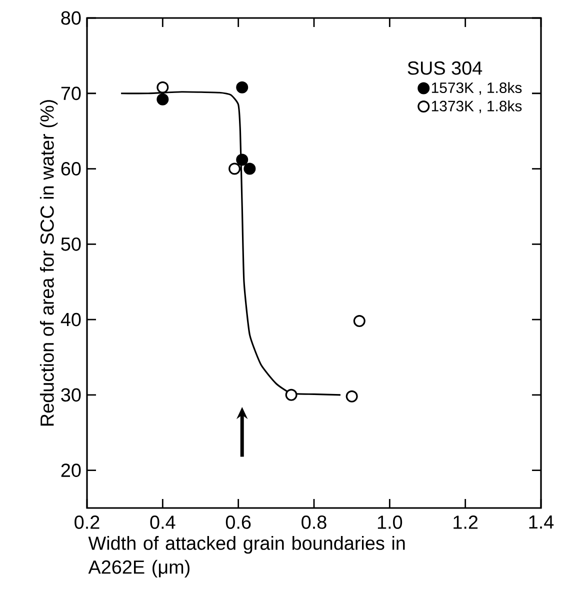 Image resolution: width=562 pixels, height=602 pixels. I want to click on y-tick-label: 30, so click(71, 395).